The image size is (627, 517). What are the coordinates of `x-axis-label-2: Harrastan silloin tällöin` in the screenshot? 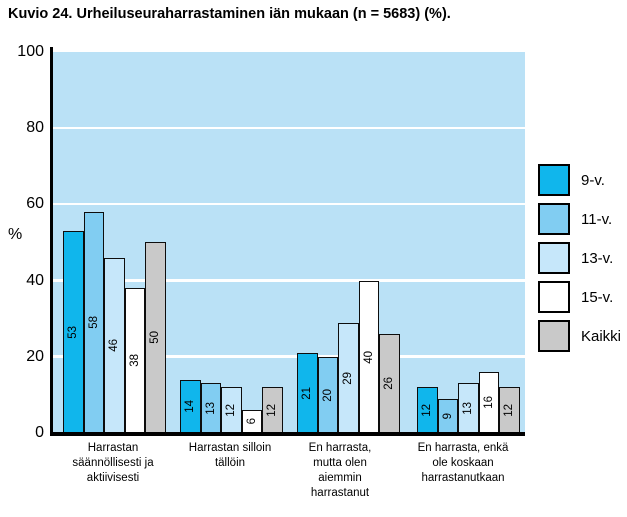 It's located at (230, 455).